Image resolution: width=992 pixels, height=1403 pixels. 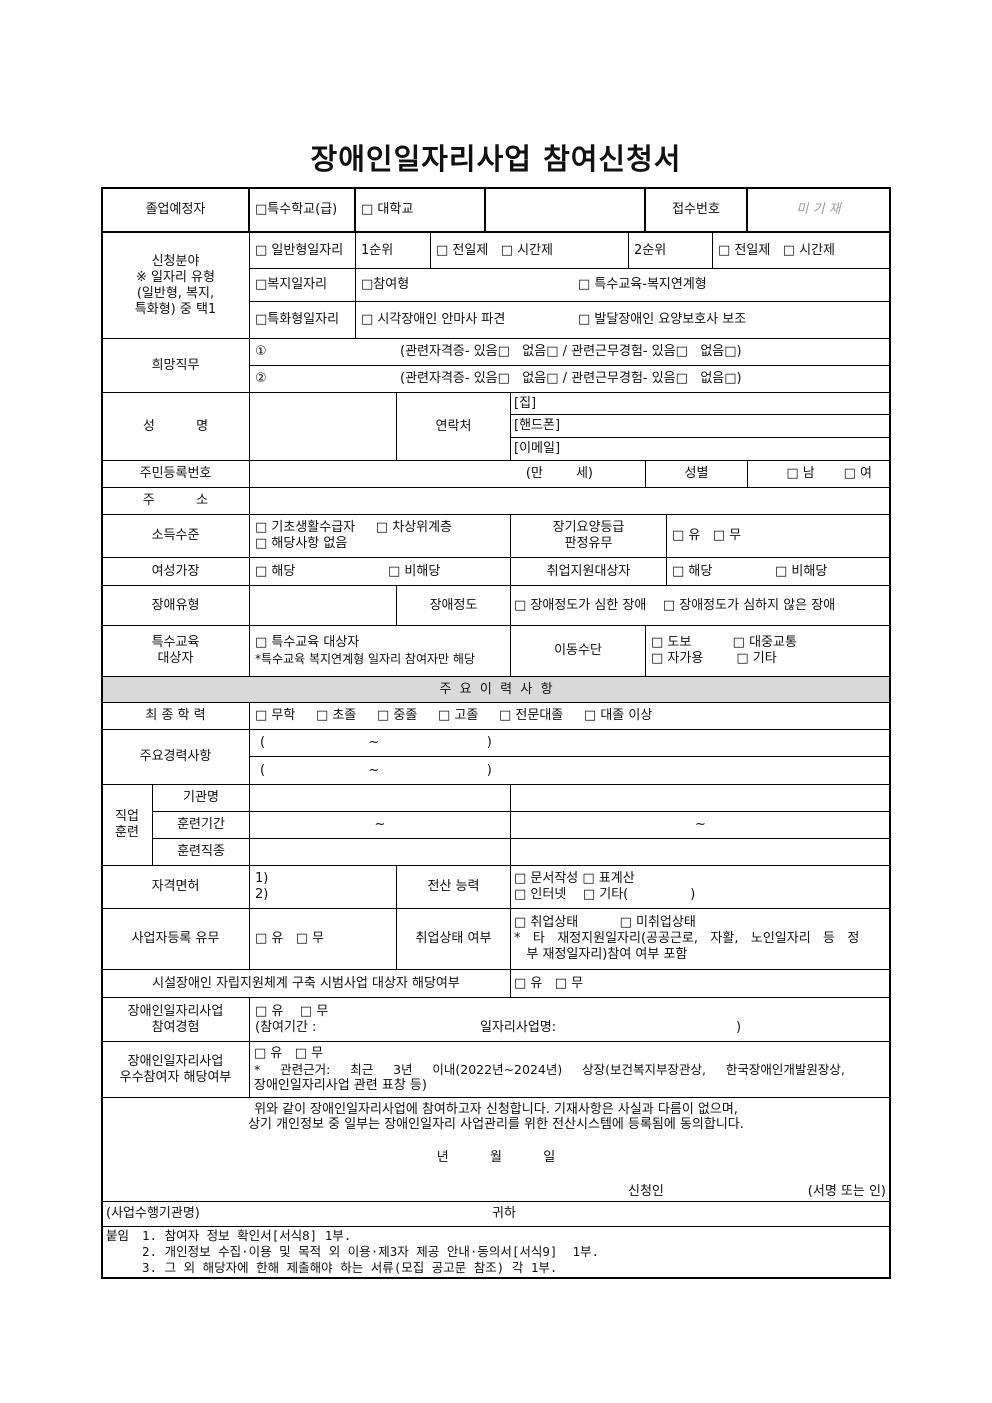 I want to click on welfare-participation-checkbox: □참여형, so click(x=385, y=284).